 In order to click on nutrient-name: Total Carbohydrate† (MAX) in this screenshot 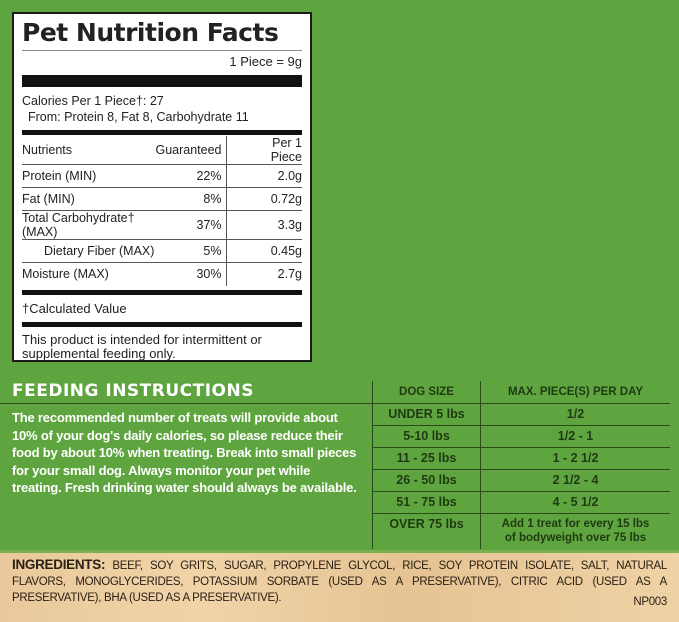, I will do `click(89, 225)`.